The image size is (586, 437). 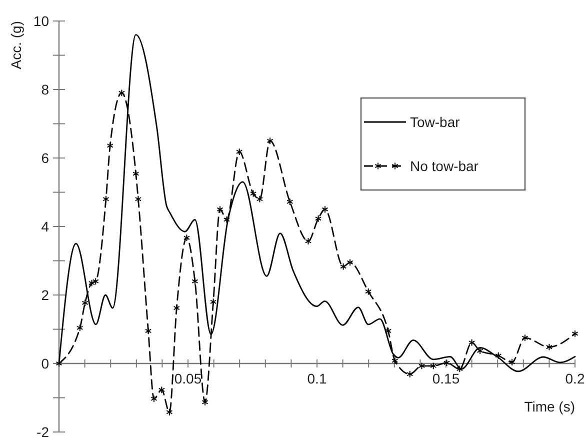 What do you see at coordinates (43, 430) in the screenshot?
I see `y-tick-label: -2` at bounding box center [43, 430].